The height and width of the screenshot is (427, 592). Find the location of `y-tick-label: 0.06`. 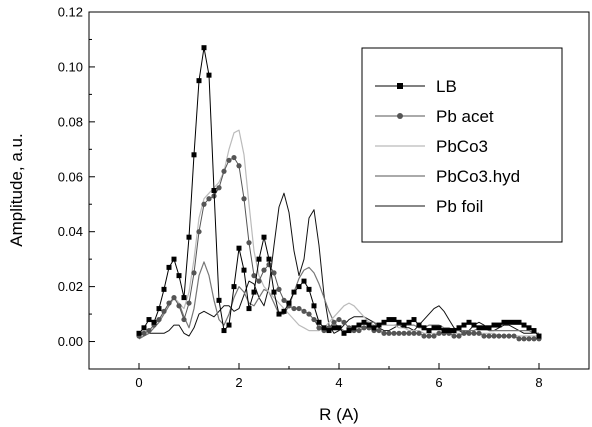

y-tick-label: 0.06 is located at coordinates (70, 176).